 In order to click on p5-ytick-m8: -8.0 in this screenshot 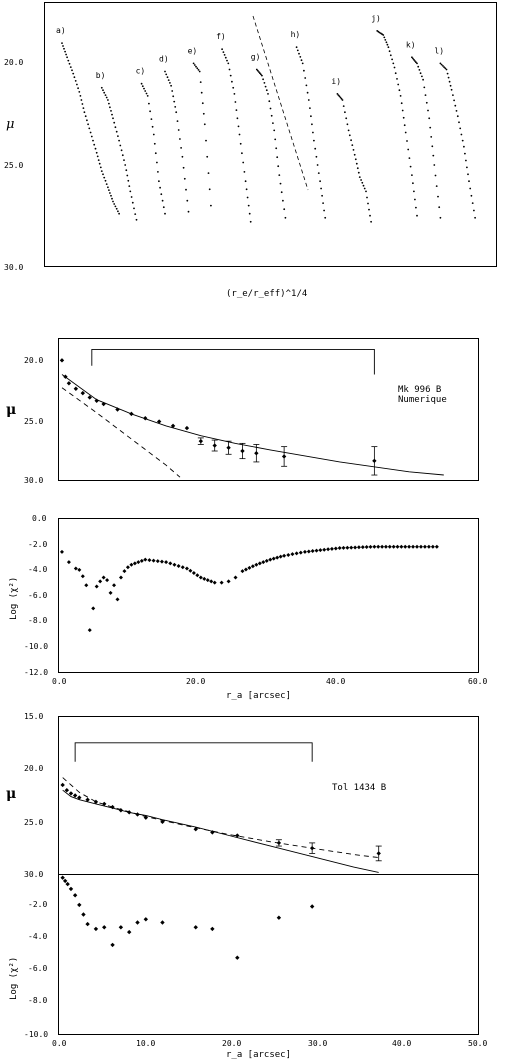, I will do `click(37, 1000)`.